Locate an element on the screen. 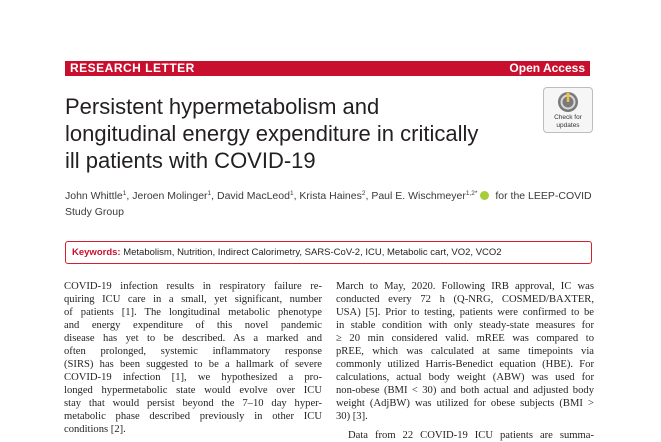 This screenshot has width=661, height=442. orcid-icon is located at coordinates (485, 195).